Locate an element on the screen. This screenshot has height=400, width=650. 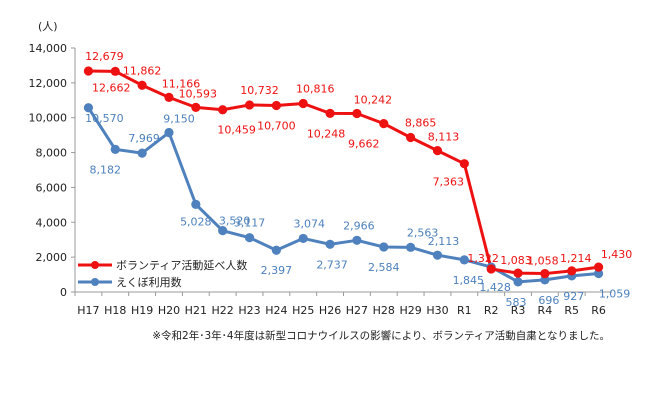
data-label-volunteer: 12,662 is located at coordinates (111, 87).